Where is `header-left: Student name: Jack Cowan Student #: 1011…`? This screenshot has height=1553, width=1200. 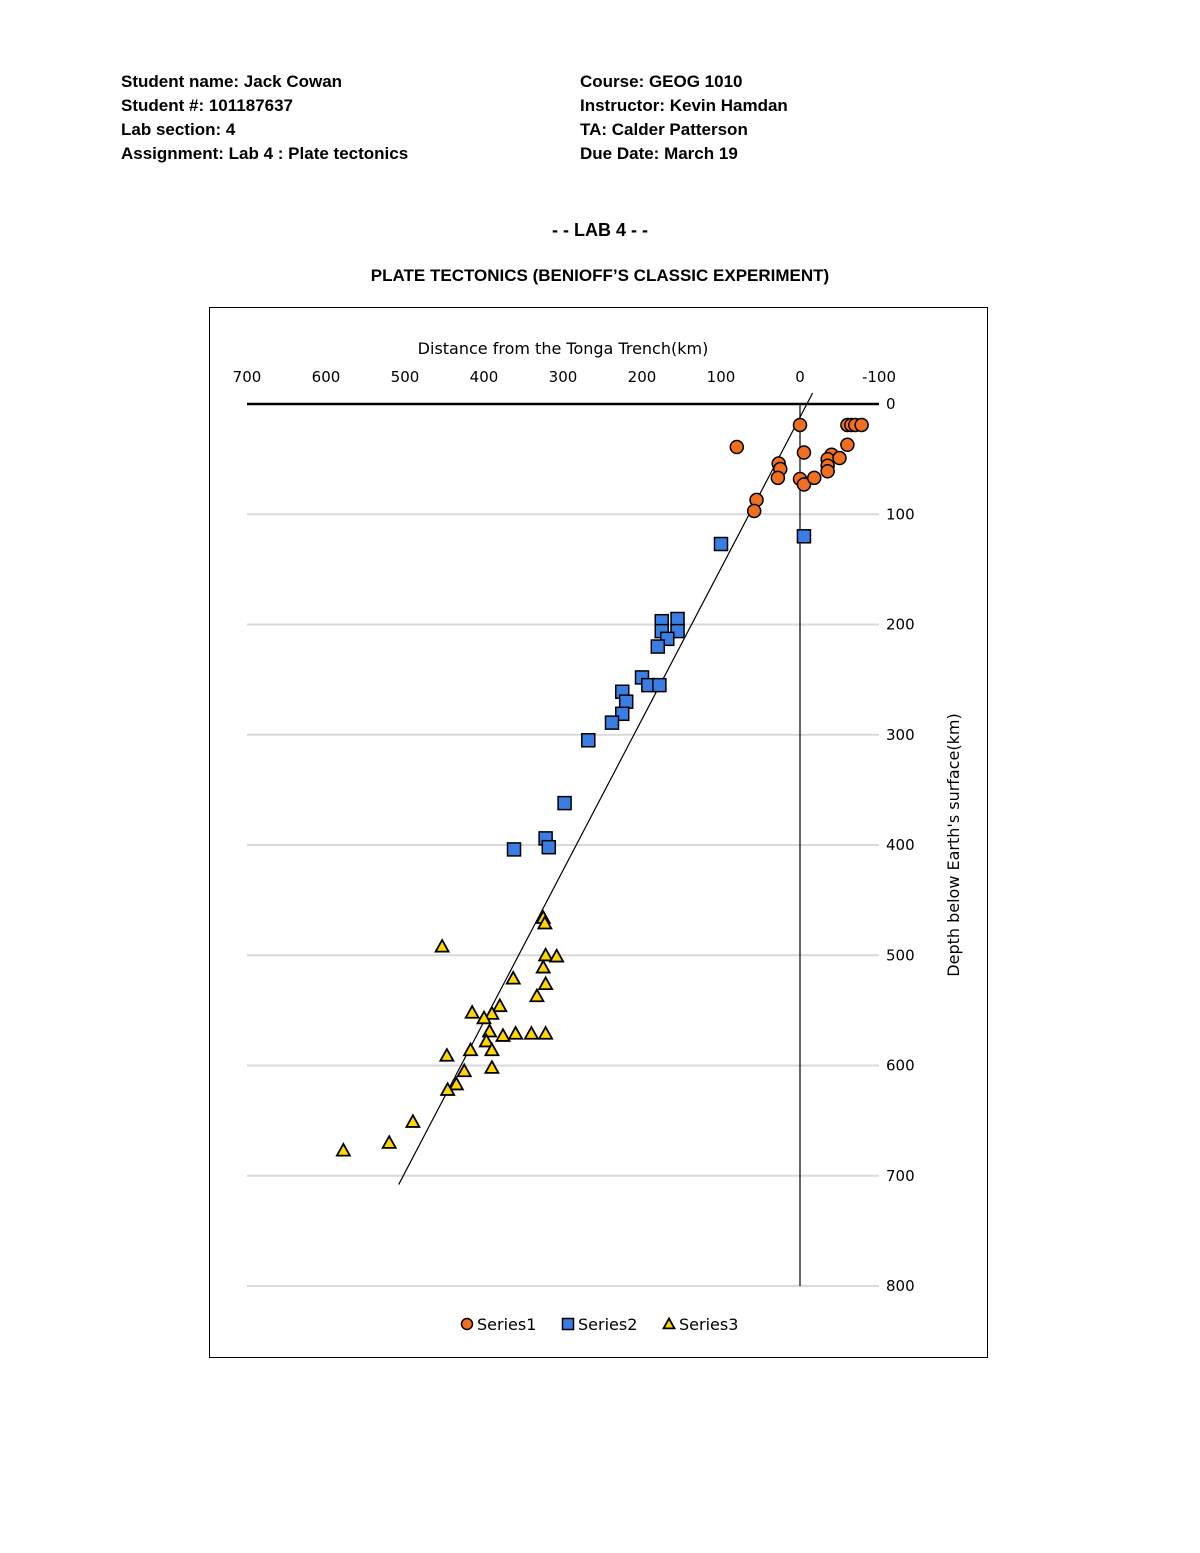 header-left: Student name: Jack Cowan Student #: 1011… is located at coordinates (264, 118).